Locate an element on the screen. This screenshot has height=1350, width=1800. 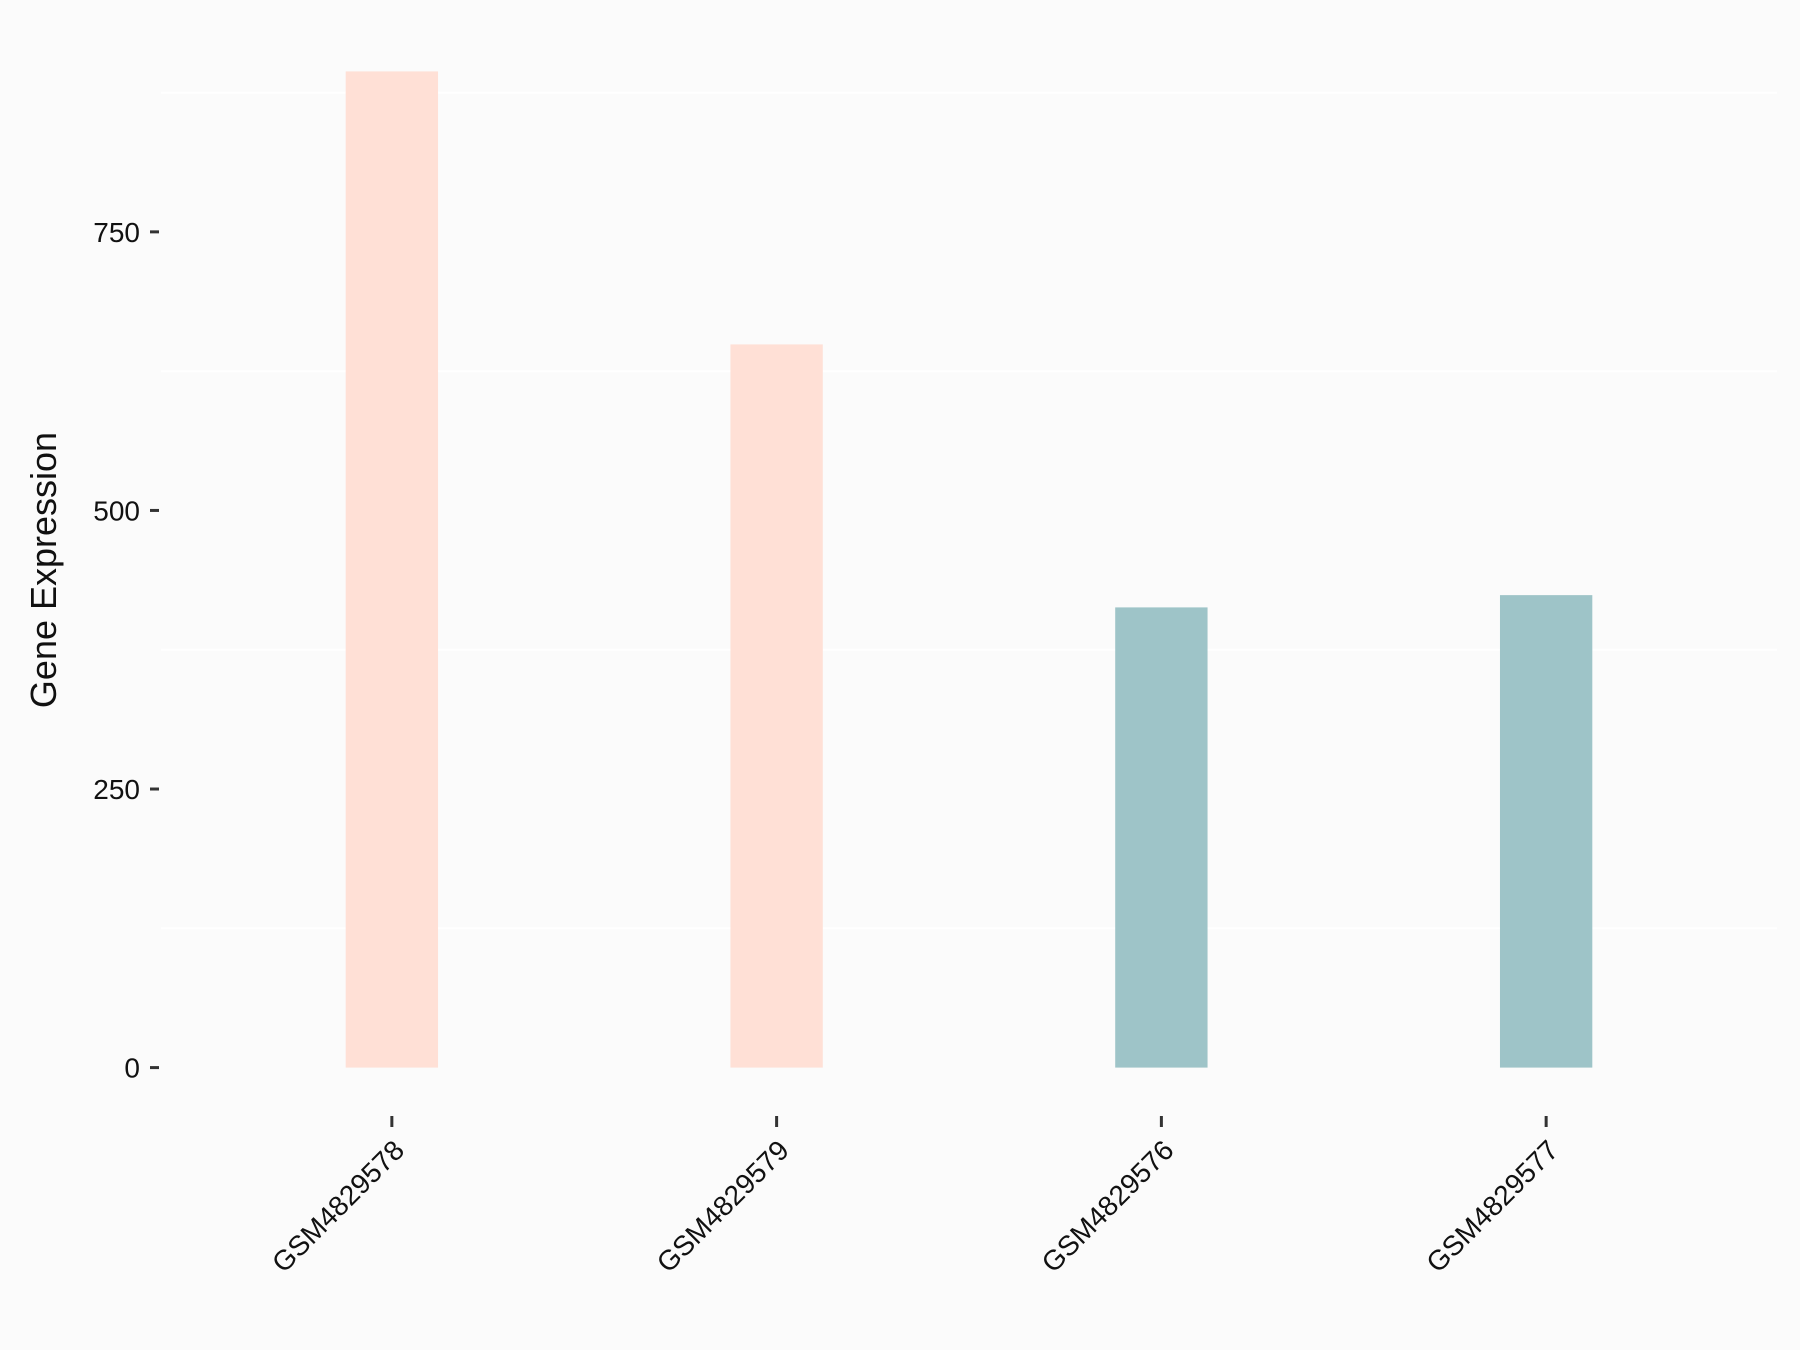
y-tick-label: 500 is located at coordinates (116, 510).